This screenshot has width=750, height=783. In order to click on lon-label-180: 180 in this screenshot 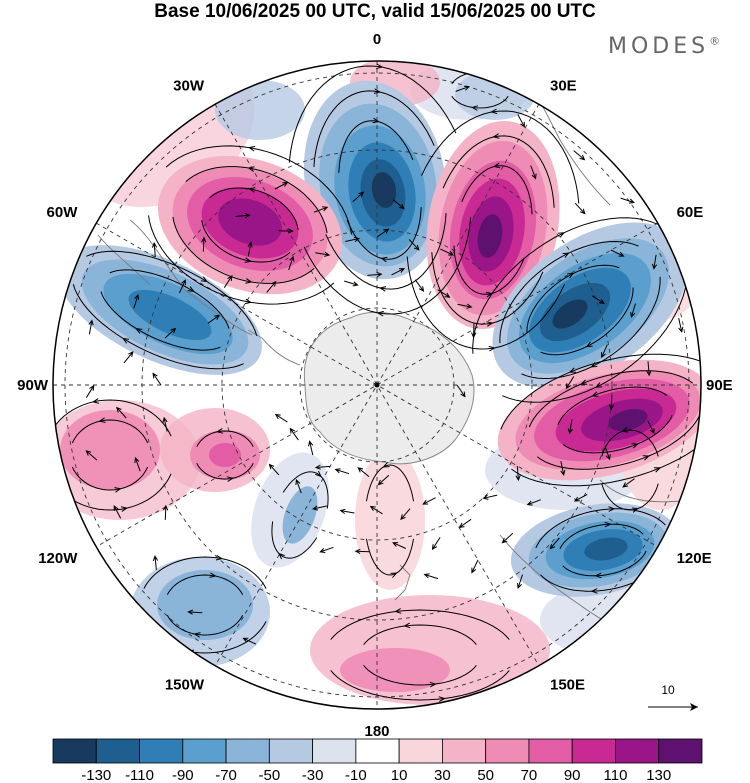, I will do `click(376, 731)`.